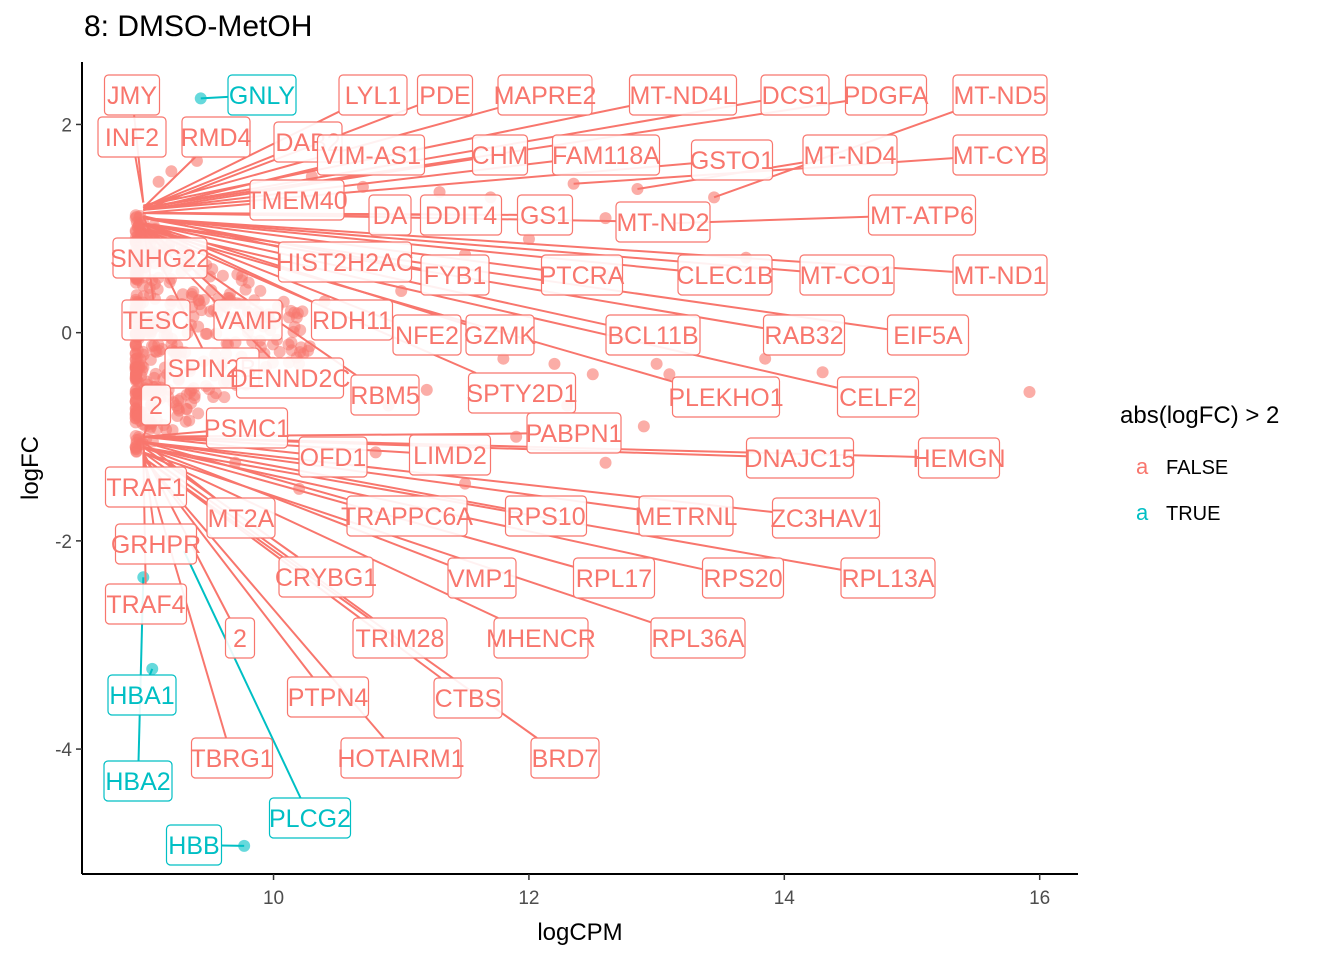 The width and height of the screenshot is (1344, 960). I want to click on gene-label: GS1, so click(545, 216).